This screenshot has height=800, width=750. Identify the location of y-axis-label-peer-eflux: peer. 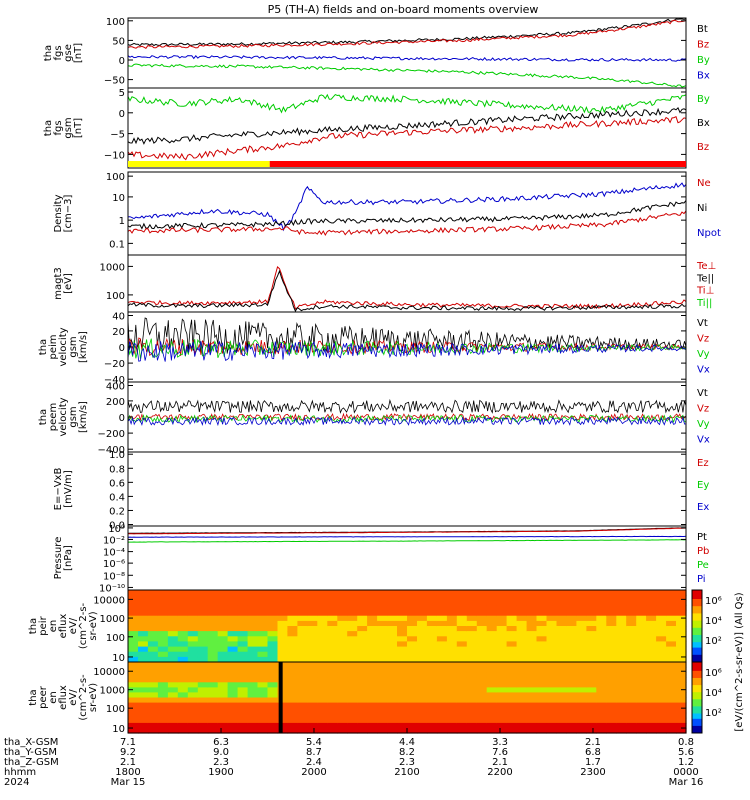
(43, 697).